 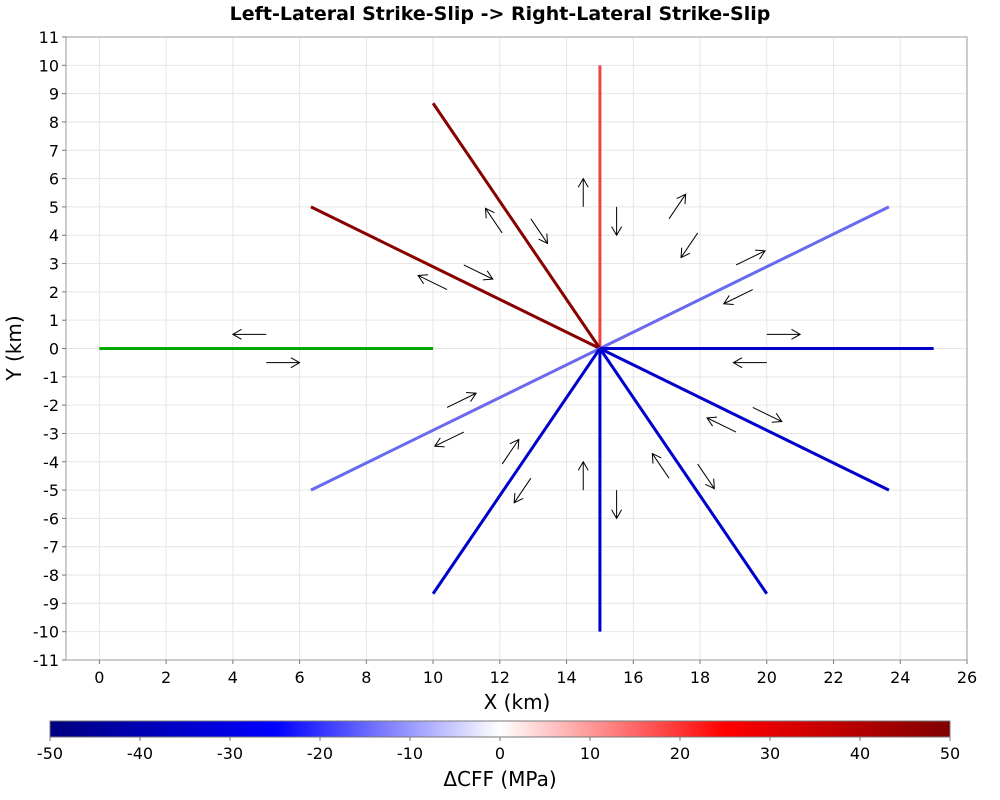 I want to click on x-tick-label: 10, so click(x=433, y=677).